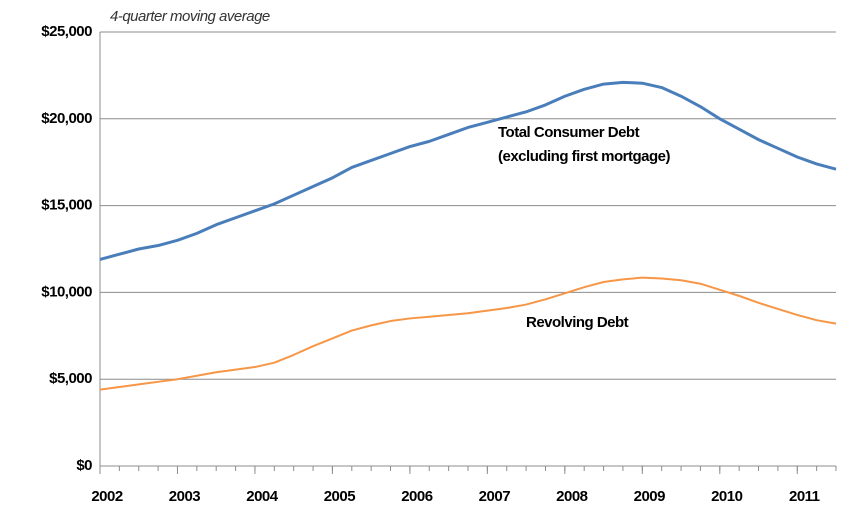 This screenshot has width=842, height=514. Describe the element at coordinates (66, 205) in the screenshot. I see `y-tick-label: $15,000` at that location.